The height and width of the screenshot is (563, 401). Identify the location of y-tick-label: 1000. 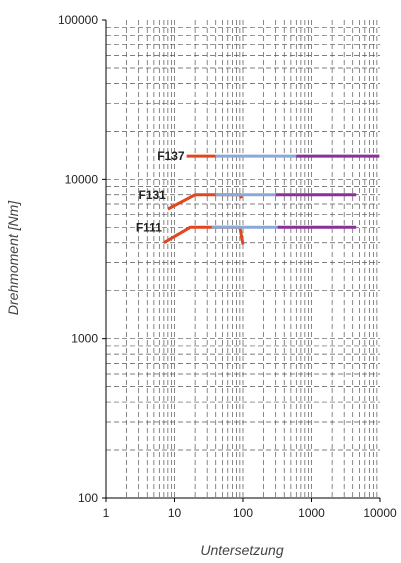
(84, 339).